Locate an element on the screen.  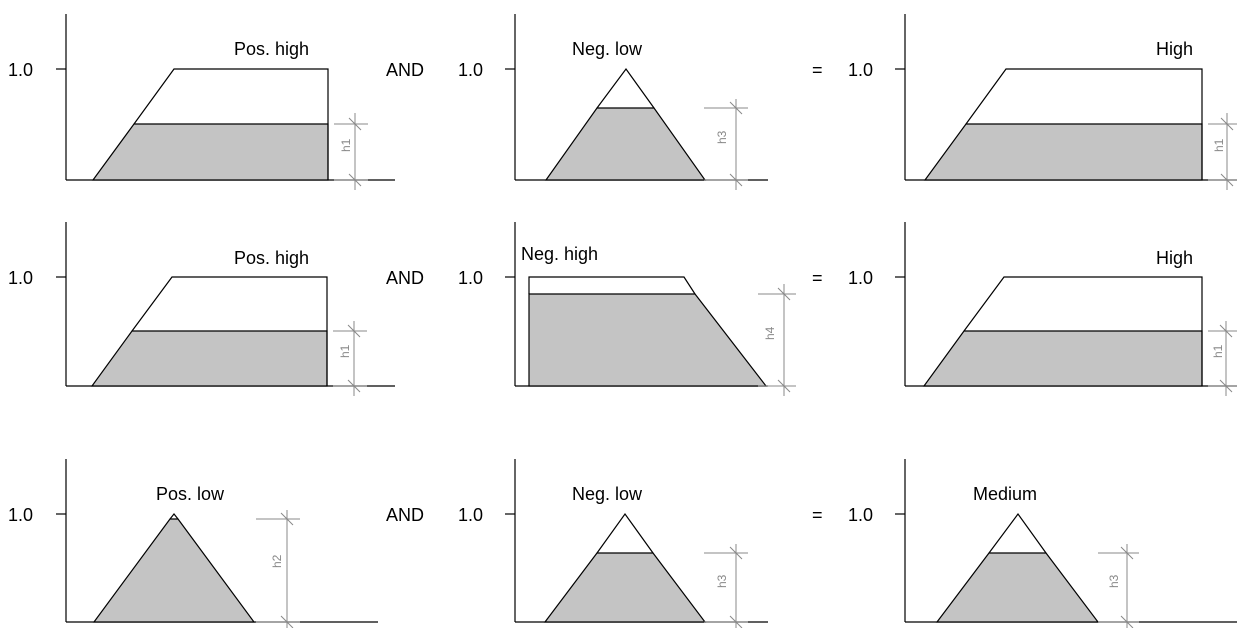
set-label: Neg. high is located at coordinates (559, 254).